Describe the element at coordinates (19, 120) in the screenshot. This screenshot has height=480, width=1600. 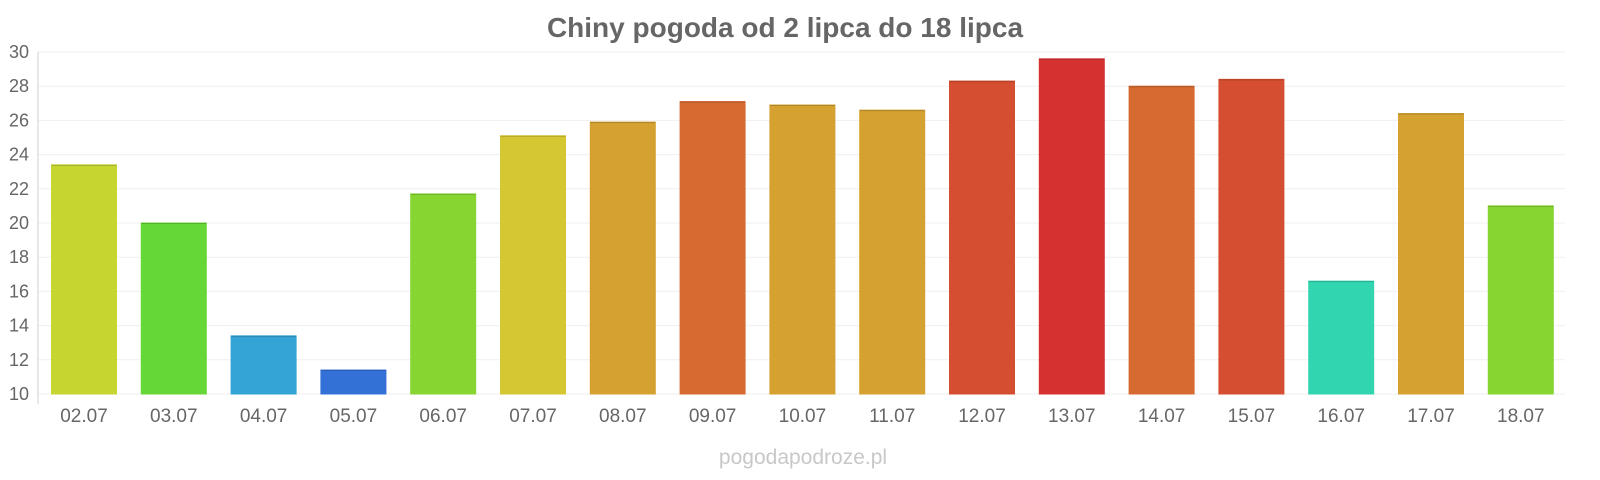
I see `y-tick-label: 26` at that location.